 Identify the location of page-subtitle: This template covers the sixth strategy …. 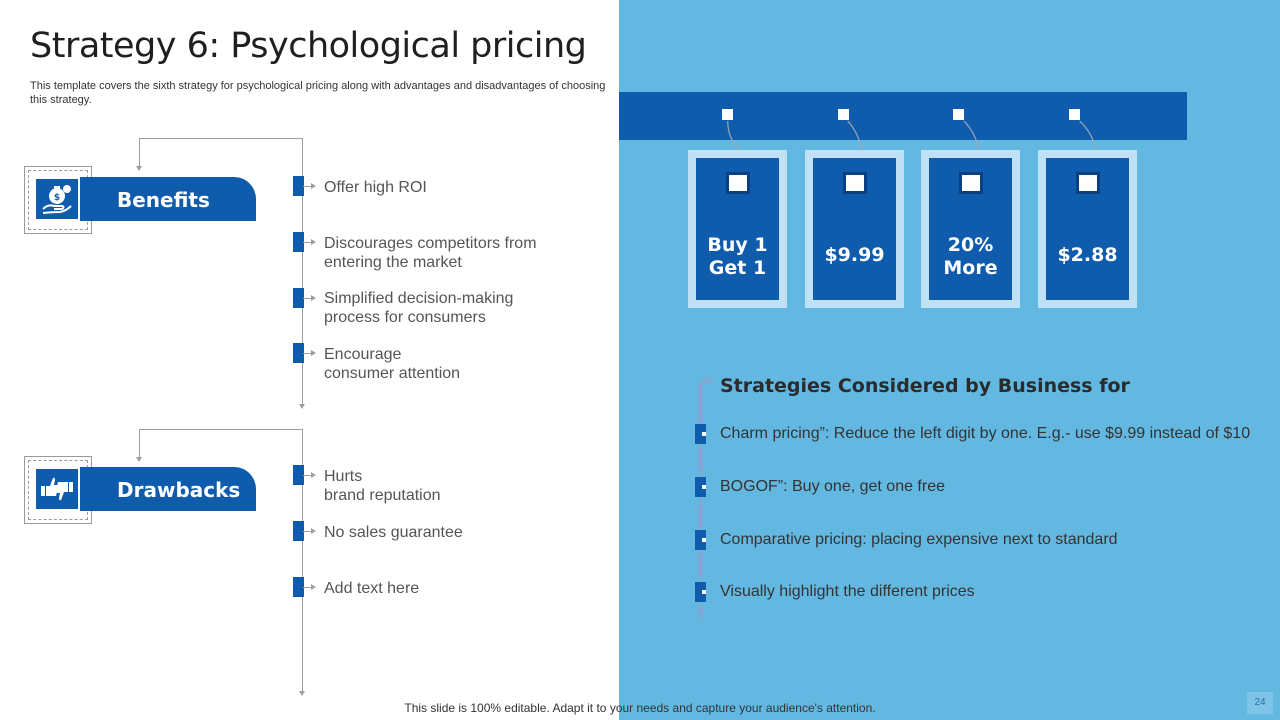
(318, 93).